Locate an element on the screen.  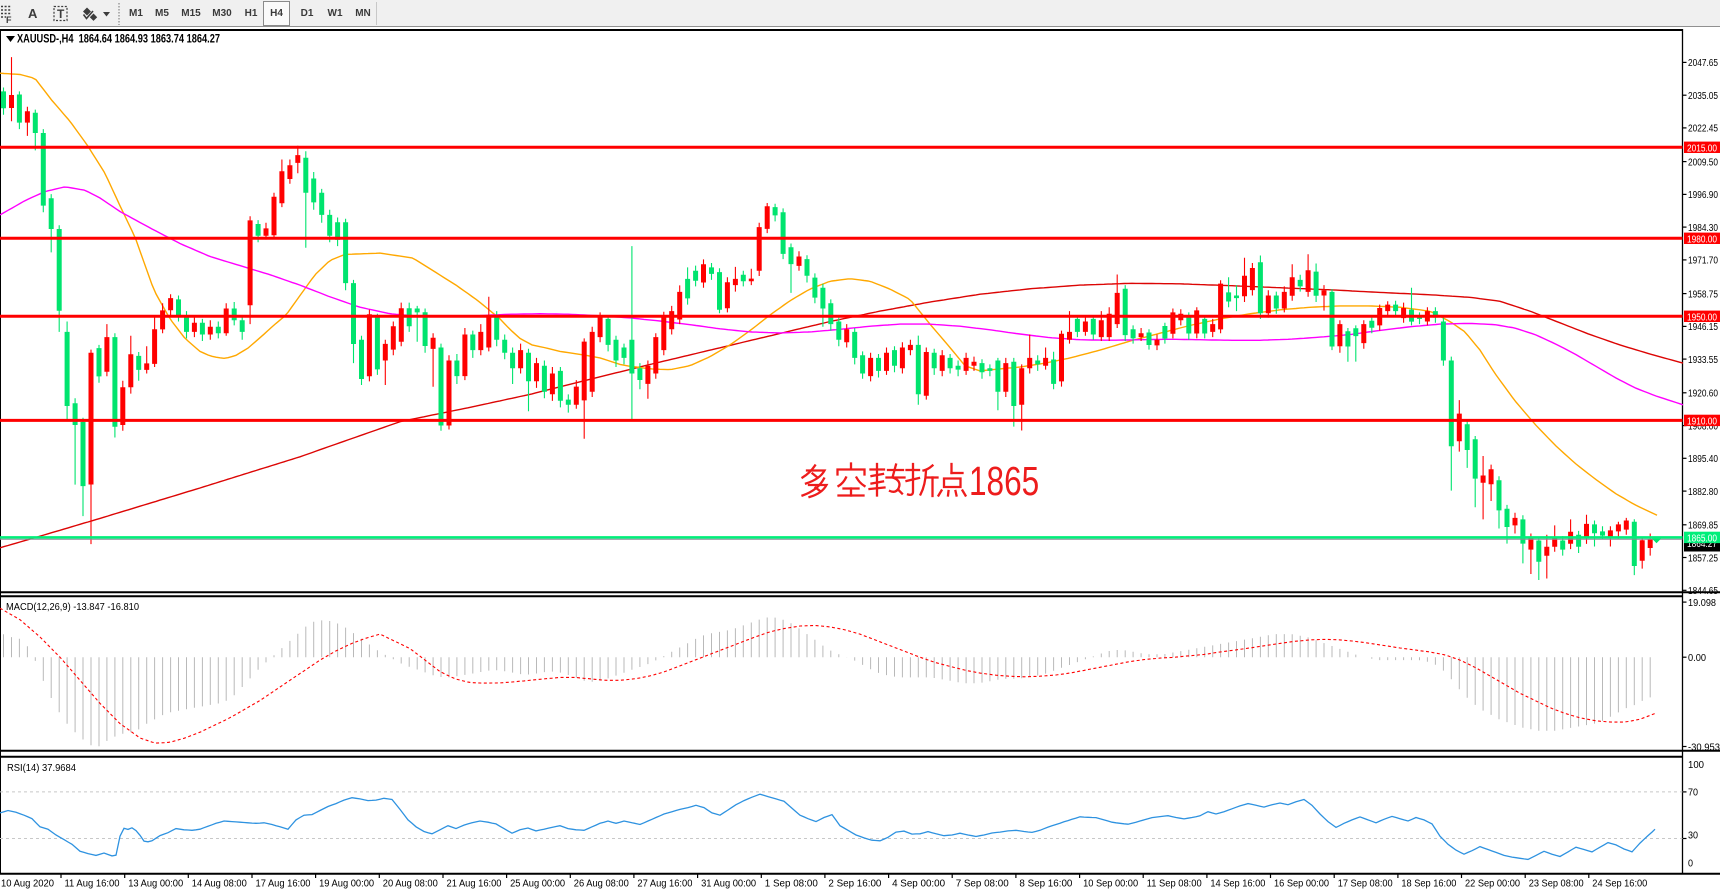
svg-text: 1895.40 is located at coordinates (1703, 459).